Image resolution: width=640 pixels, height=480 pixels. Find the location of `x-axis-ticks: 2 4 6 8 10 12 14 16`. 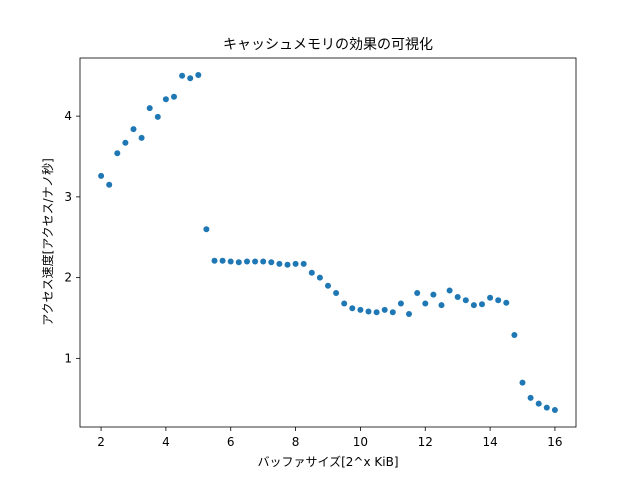

x-axis-ticks: 2 4 6 8 10 12 14 16 is located at coordinates (330, 438).